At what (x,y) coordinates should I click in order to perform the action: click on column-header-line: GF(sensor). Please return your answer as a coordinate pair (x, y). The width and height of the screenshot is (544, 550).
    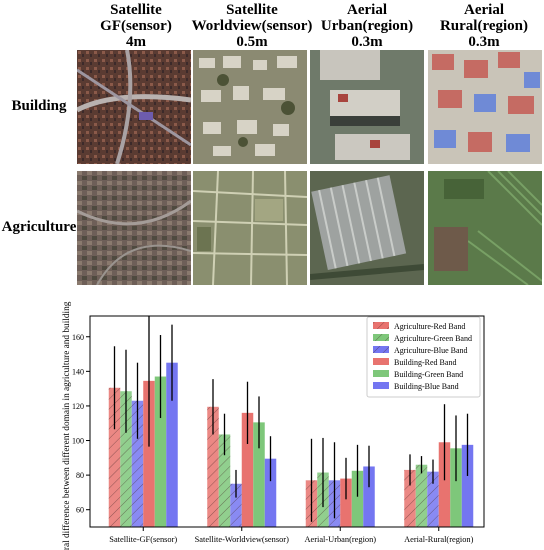
    Looking at the image, I should click on (136, 26).